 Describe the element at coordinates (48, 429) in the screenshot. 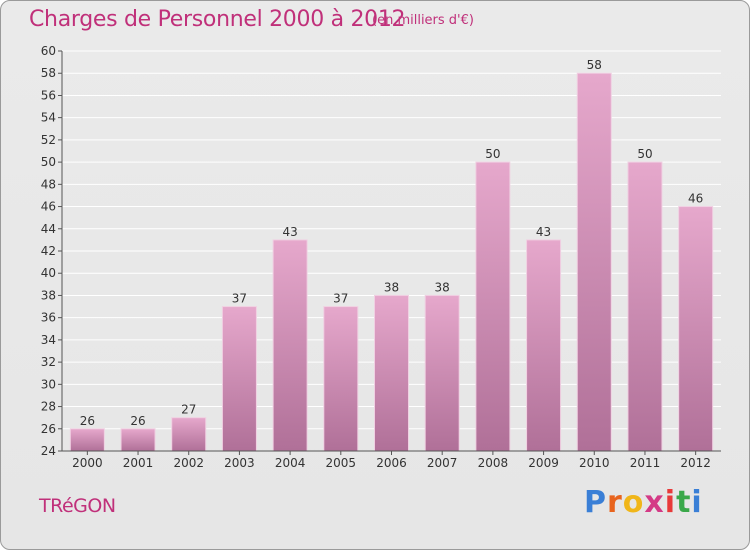

I see `y-tick-label: 26` at that location.